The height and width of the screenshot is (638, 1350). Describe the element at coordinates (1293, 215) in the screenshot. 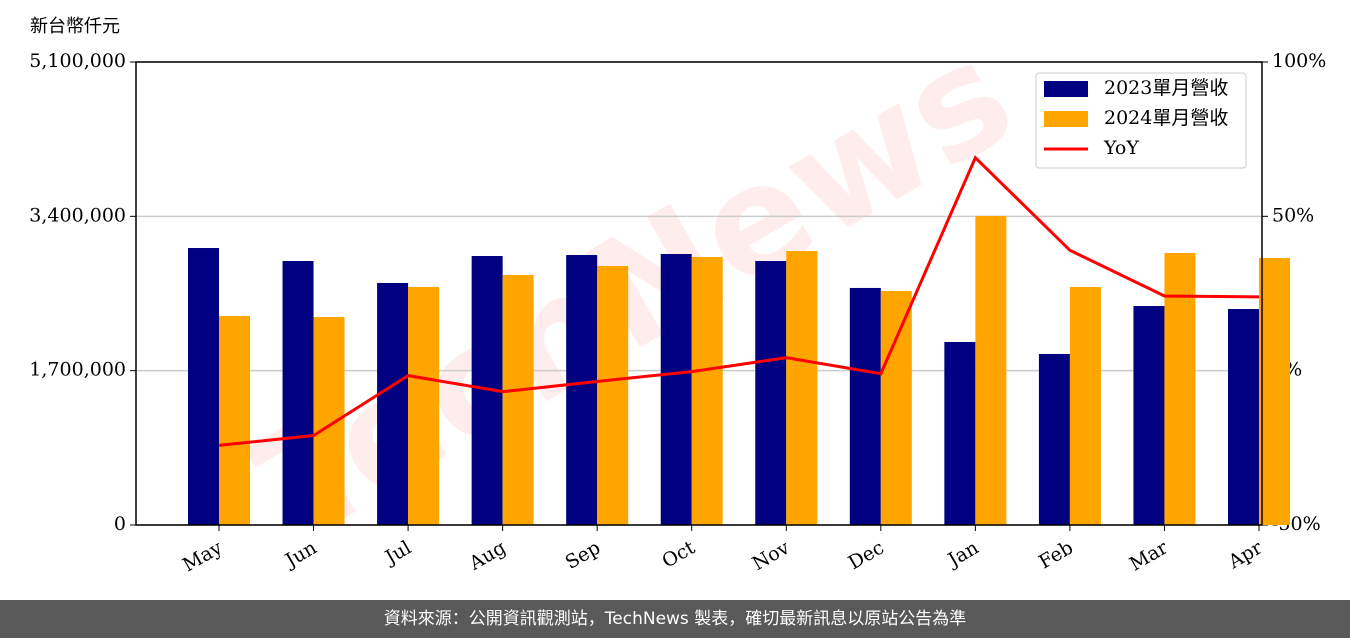

I see `y2-tick-label: 50%` at that location.